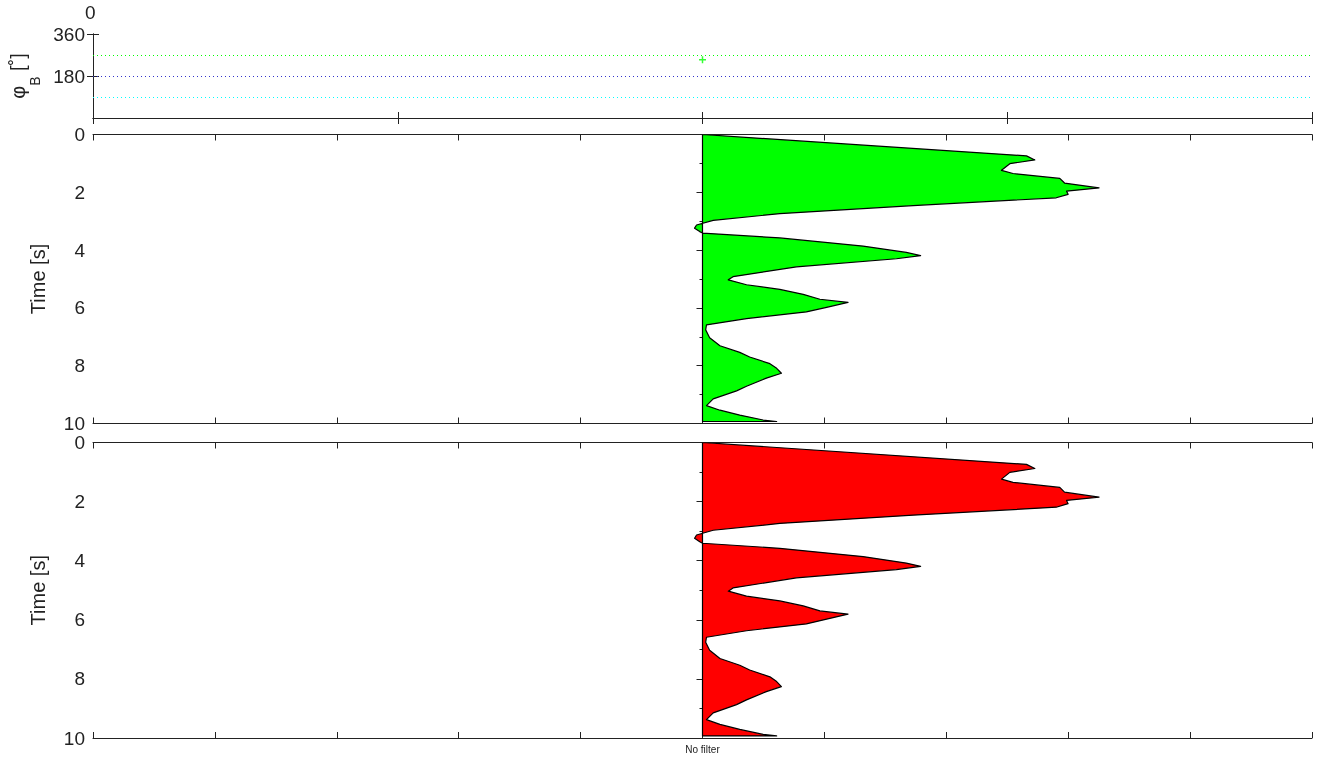 This screenshot has width=1322, height=759. What do you see at coordinates (703, 749) in the screenshot?
I see `x-axis-title: No filter` at bounding box center [703, 749].